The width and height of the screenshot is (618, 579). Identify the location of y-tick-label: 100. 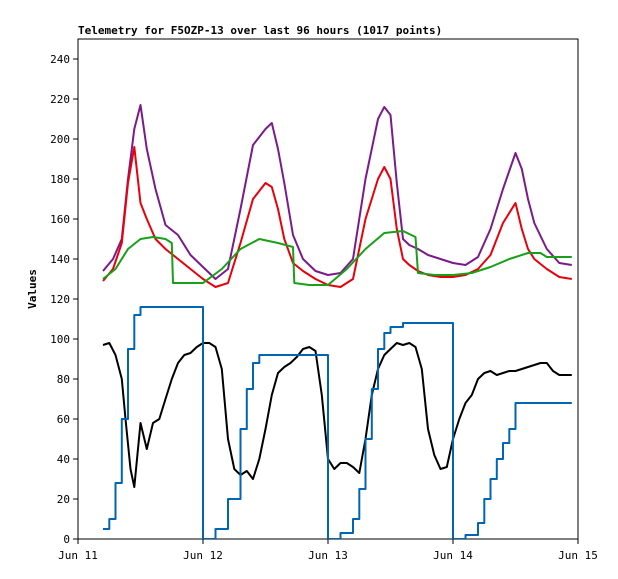
(60, 339).